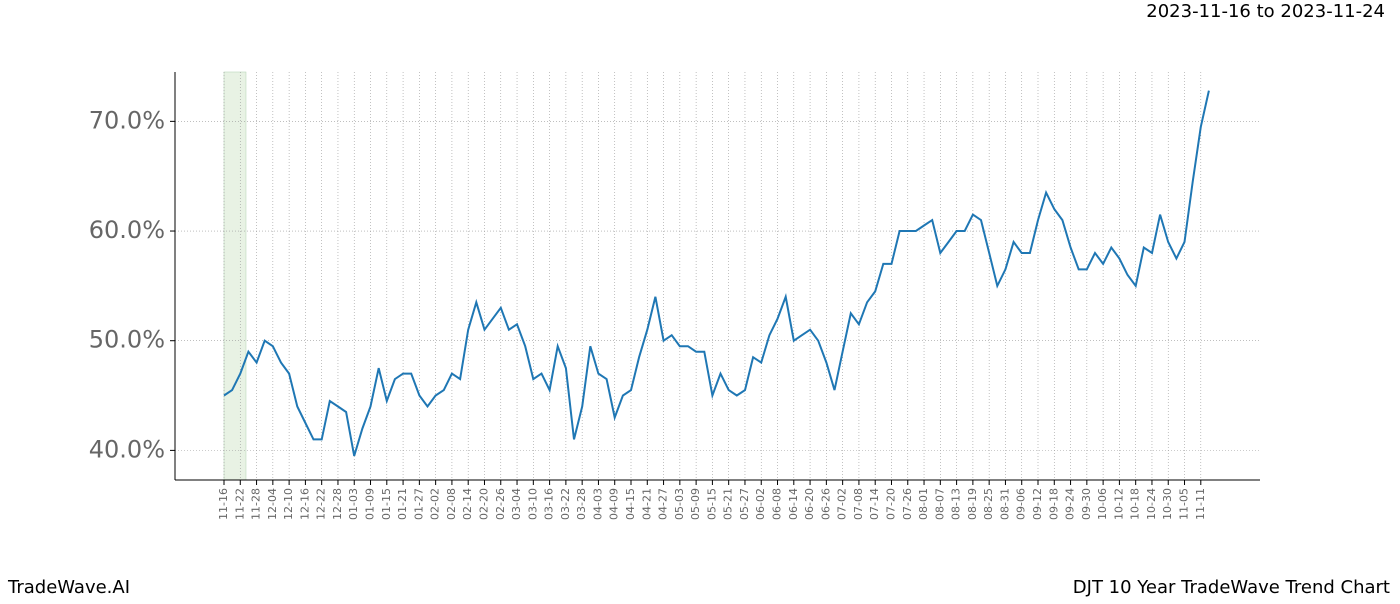 This screenshot has height=604, width=1400. What do you see at coordinates (565, 504) in the screenshot?
I see `x-tick-label: 03-22` at bounding box center [565, 504].